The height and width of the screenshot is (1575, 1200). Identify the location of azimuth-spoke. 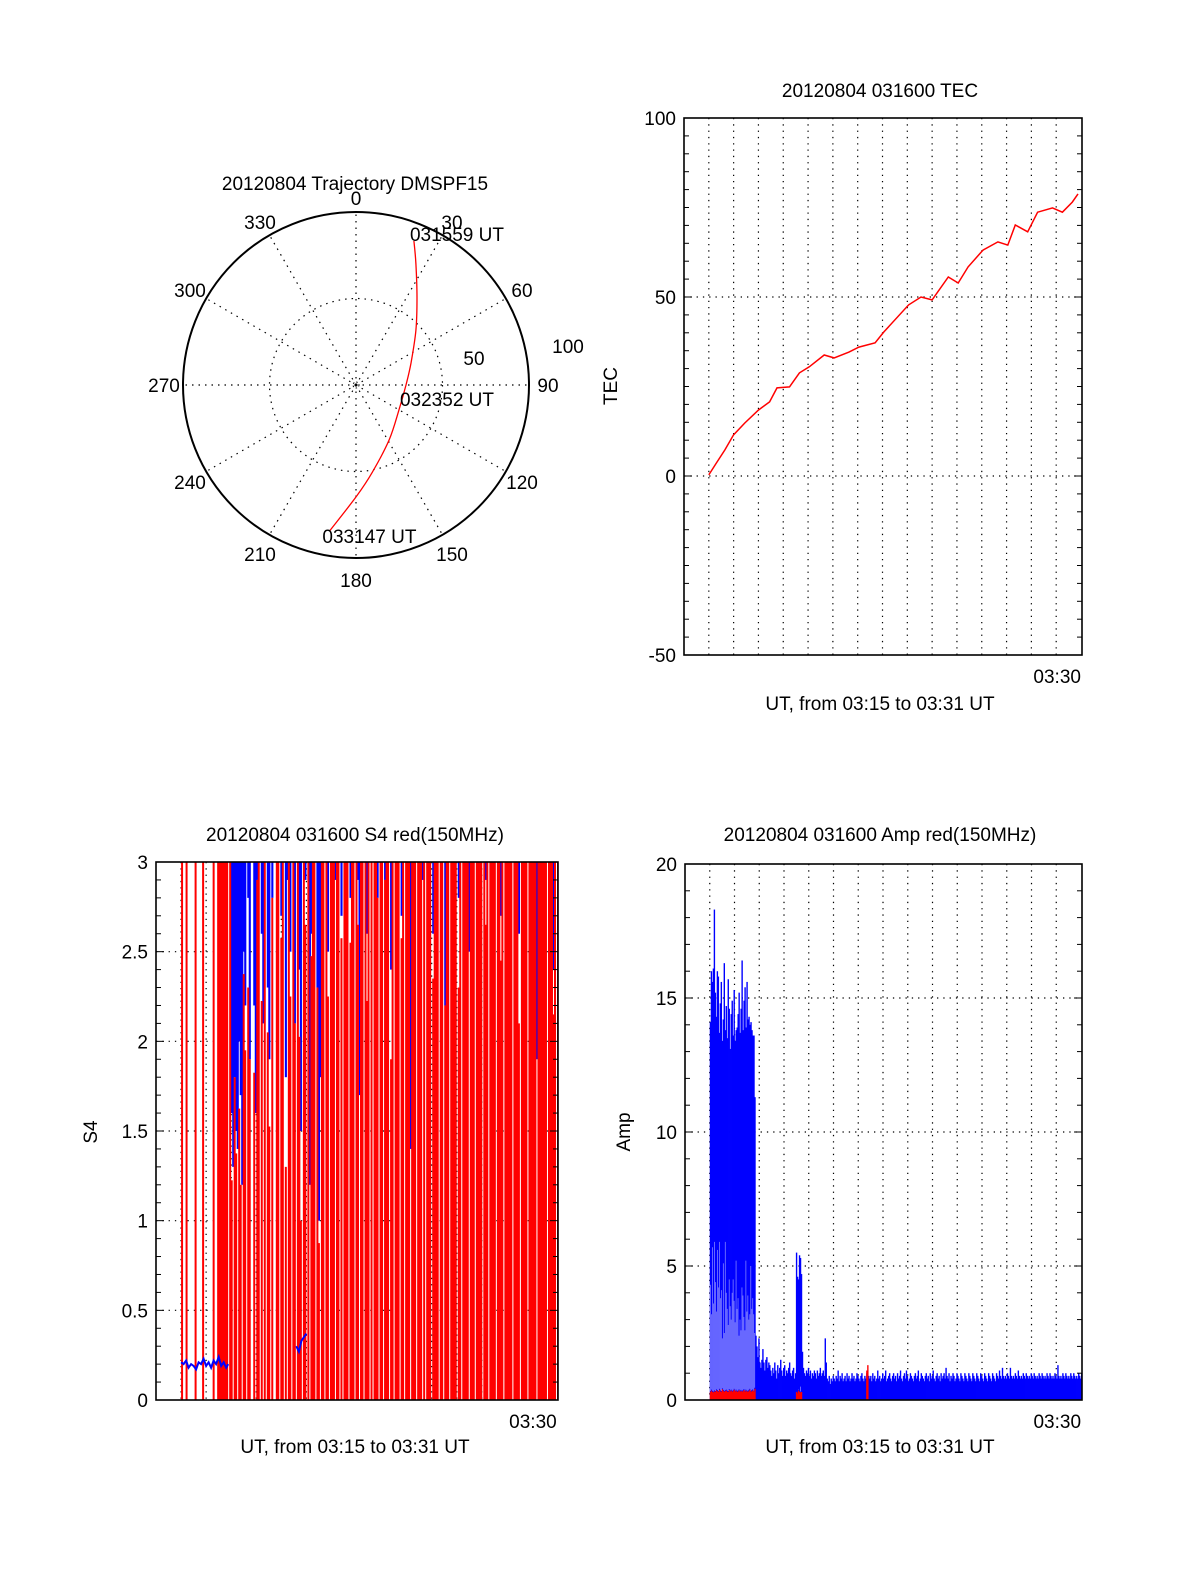
(399, 310).